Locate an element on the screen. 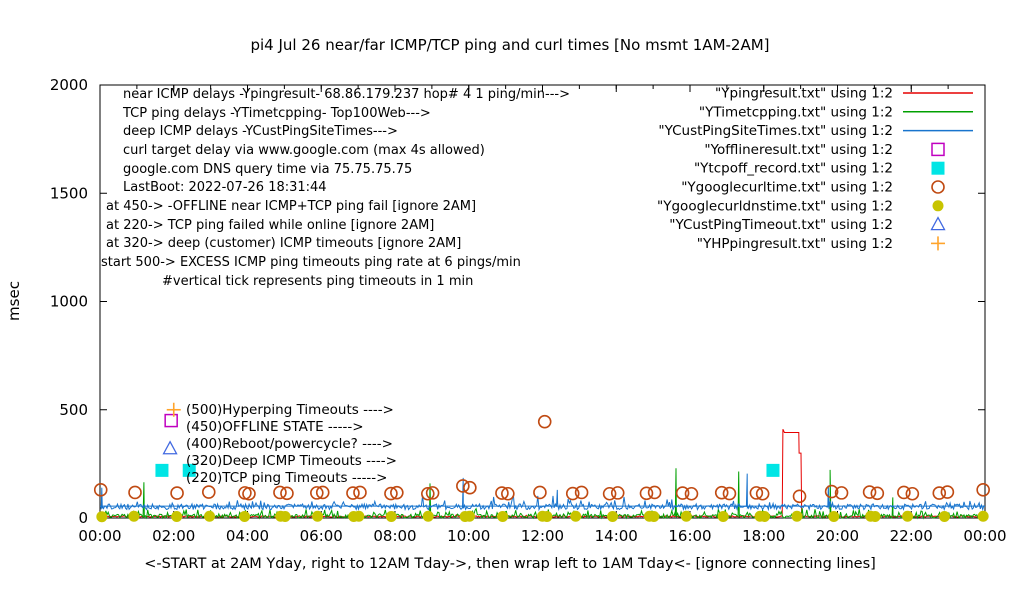  x-tick-label: 20:00 is located at coordinates (837, 536).